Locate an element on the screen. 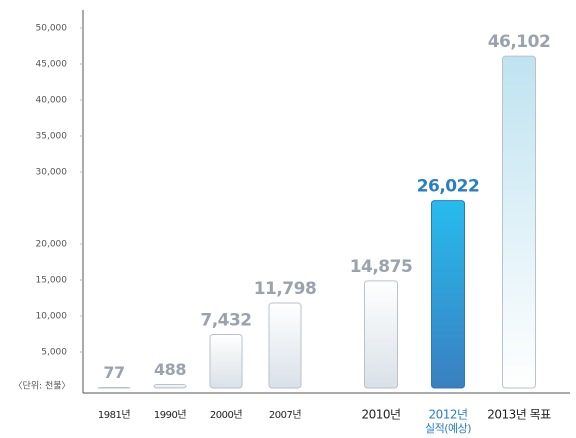 Image resolution: width=576 pixels, height=438 pixels. value-label: 488 is located at coordinates (170, 369).